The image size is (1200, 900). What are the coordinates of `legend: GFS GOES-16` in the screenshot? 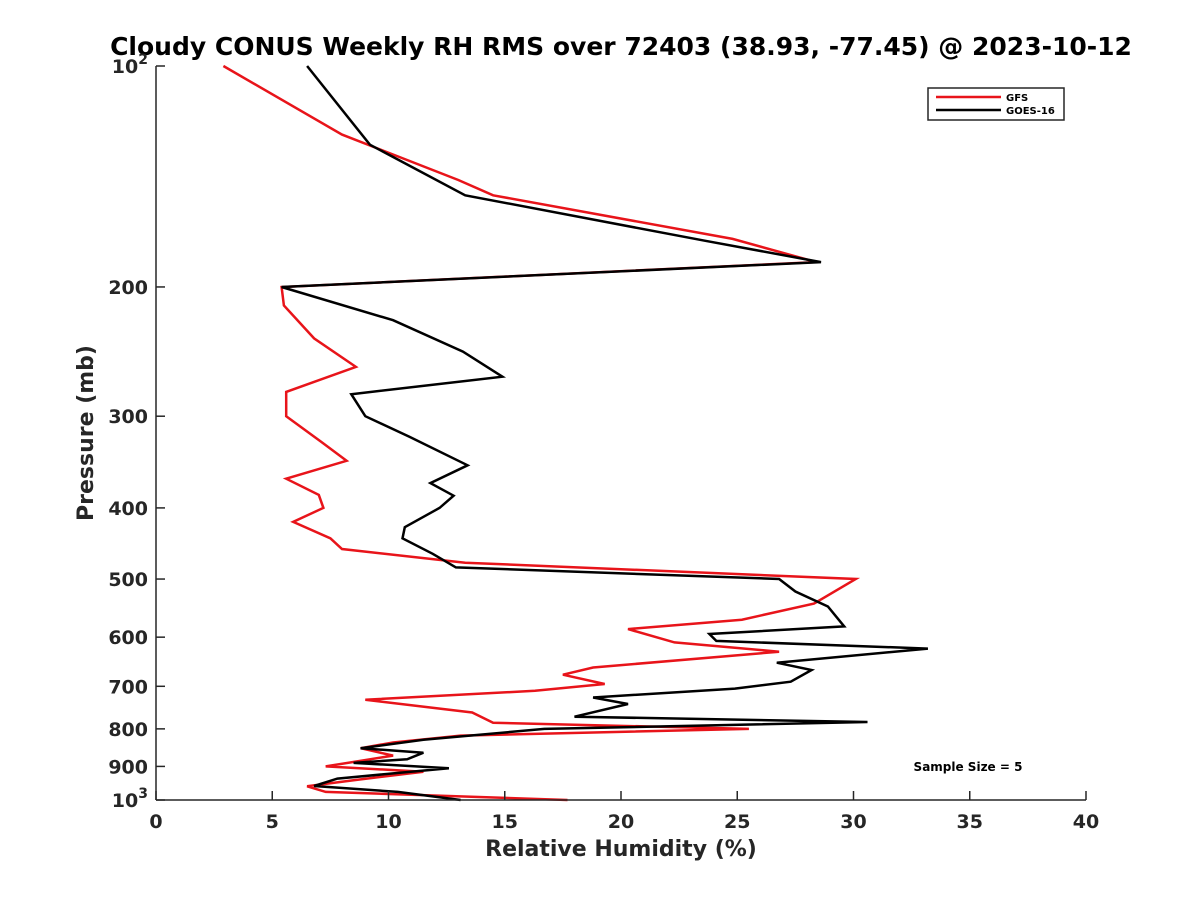 It's located at (996, 104).